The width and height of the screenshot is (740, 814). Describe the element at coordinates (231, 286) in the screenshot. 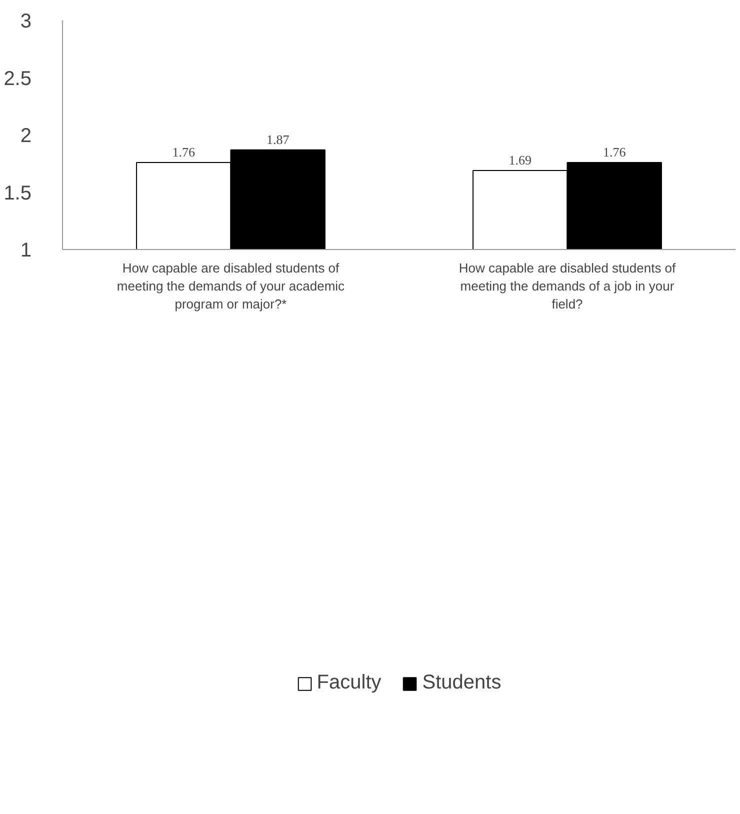

I see `x-tick-label: How capable are disabled students of meeting the demands of your academic program or major?*` at that location.